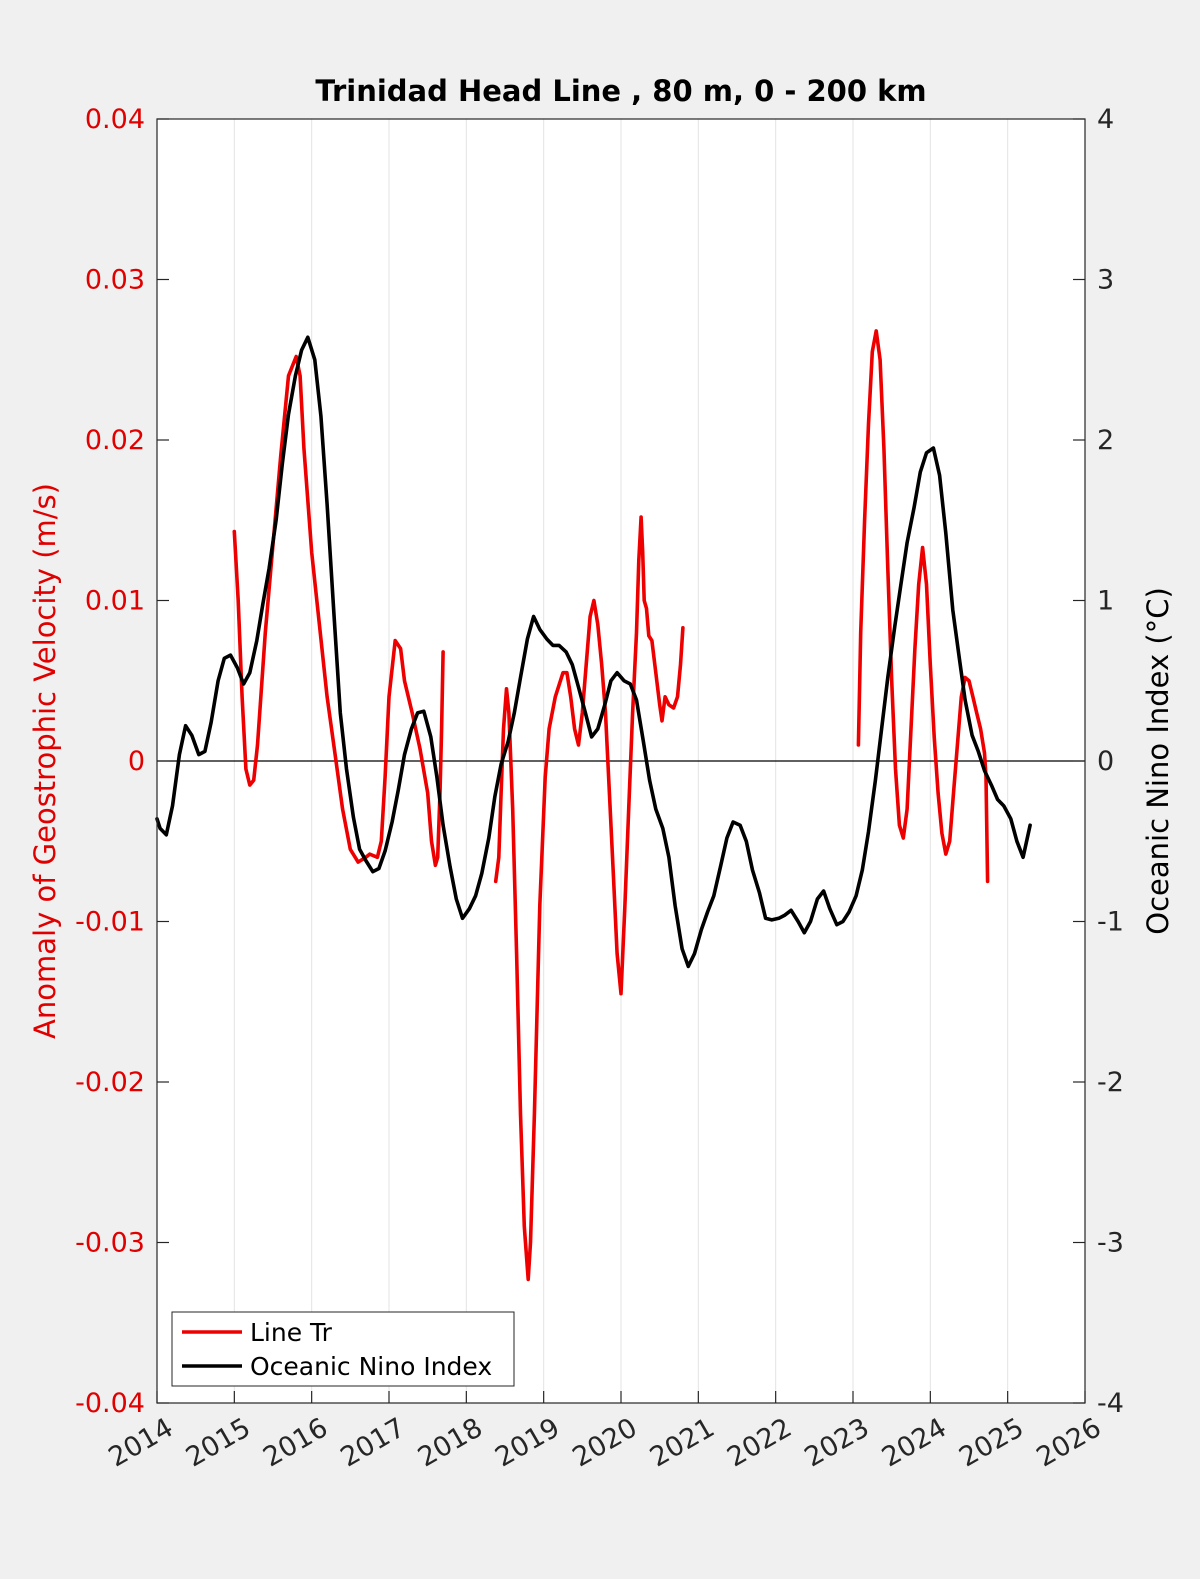 This screenshot has width=1200, height=1579. I want to click on y-right-tick-label: 4, so click(1105, 119).